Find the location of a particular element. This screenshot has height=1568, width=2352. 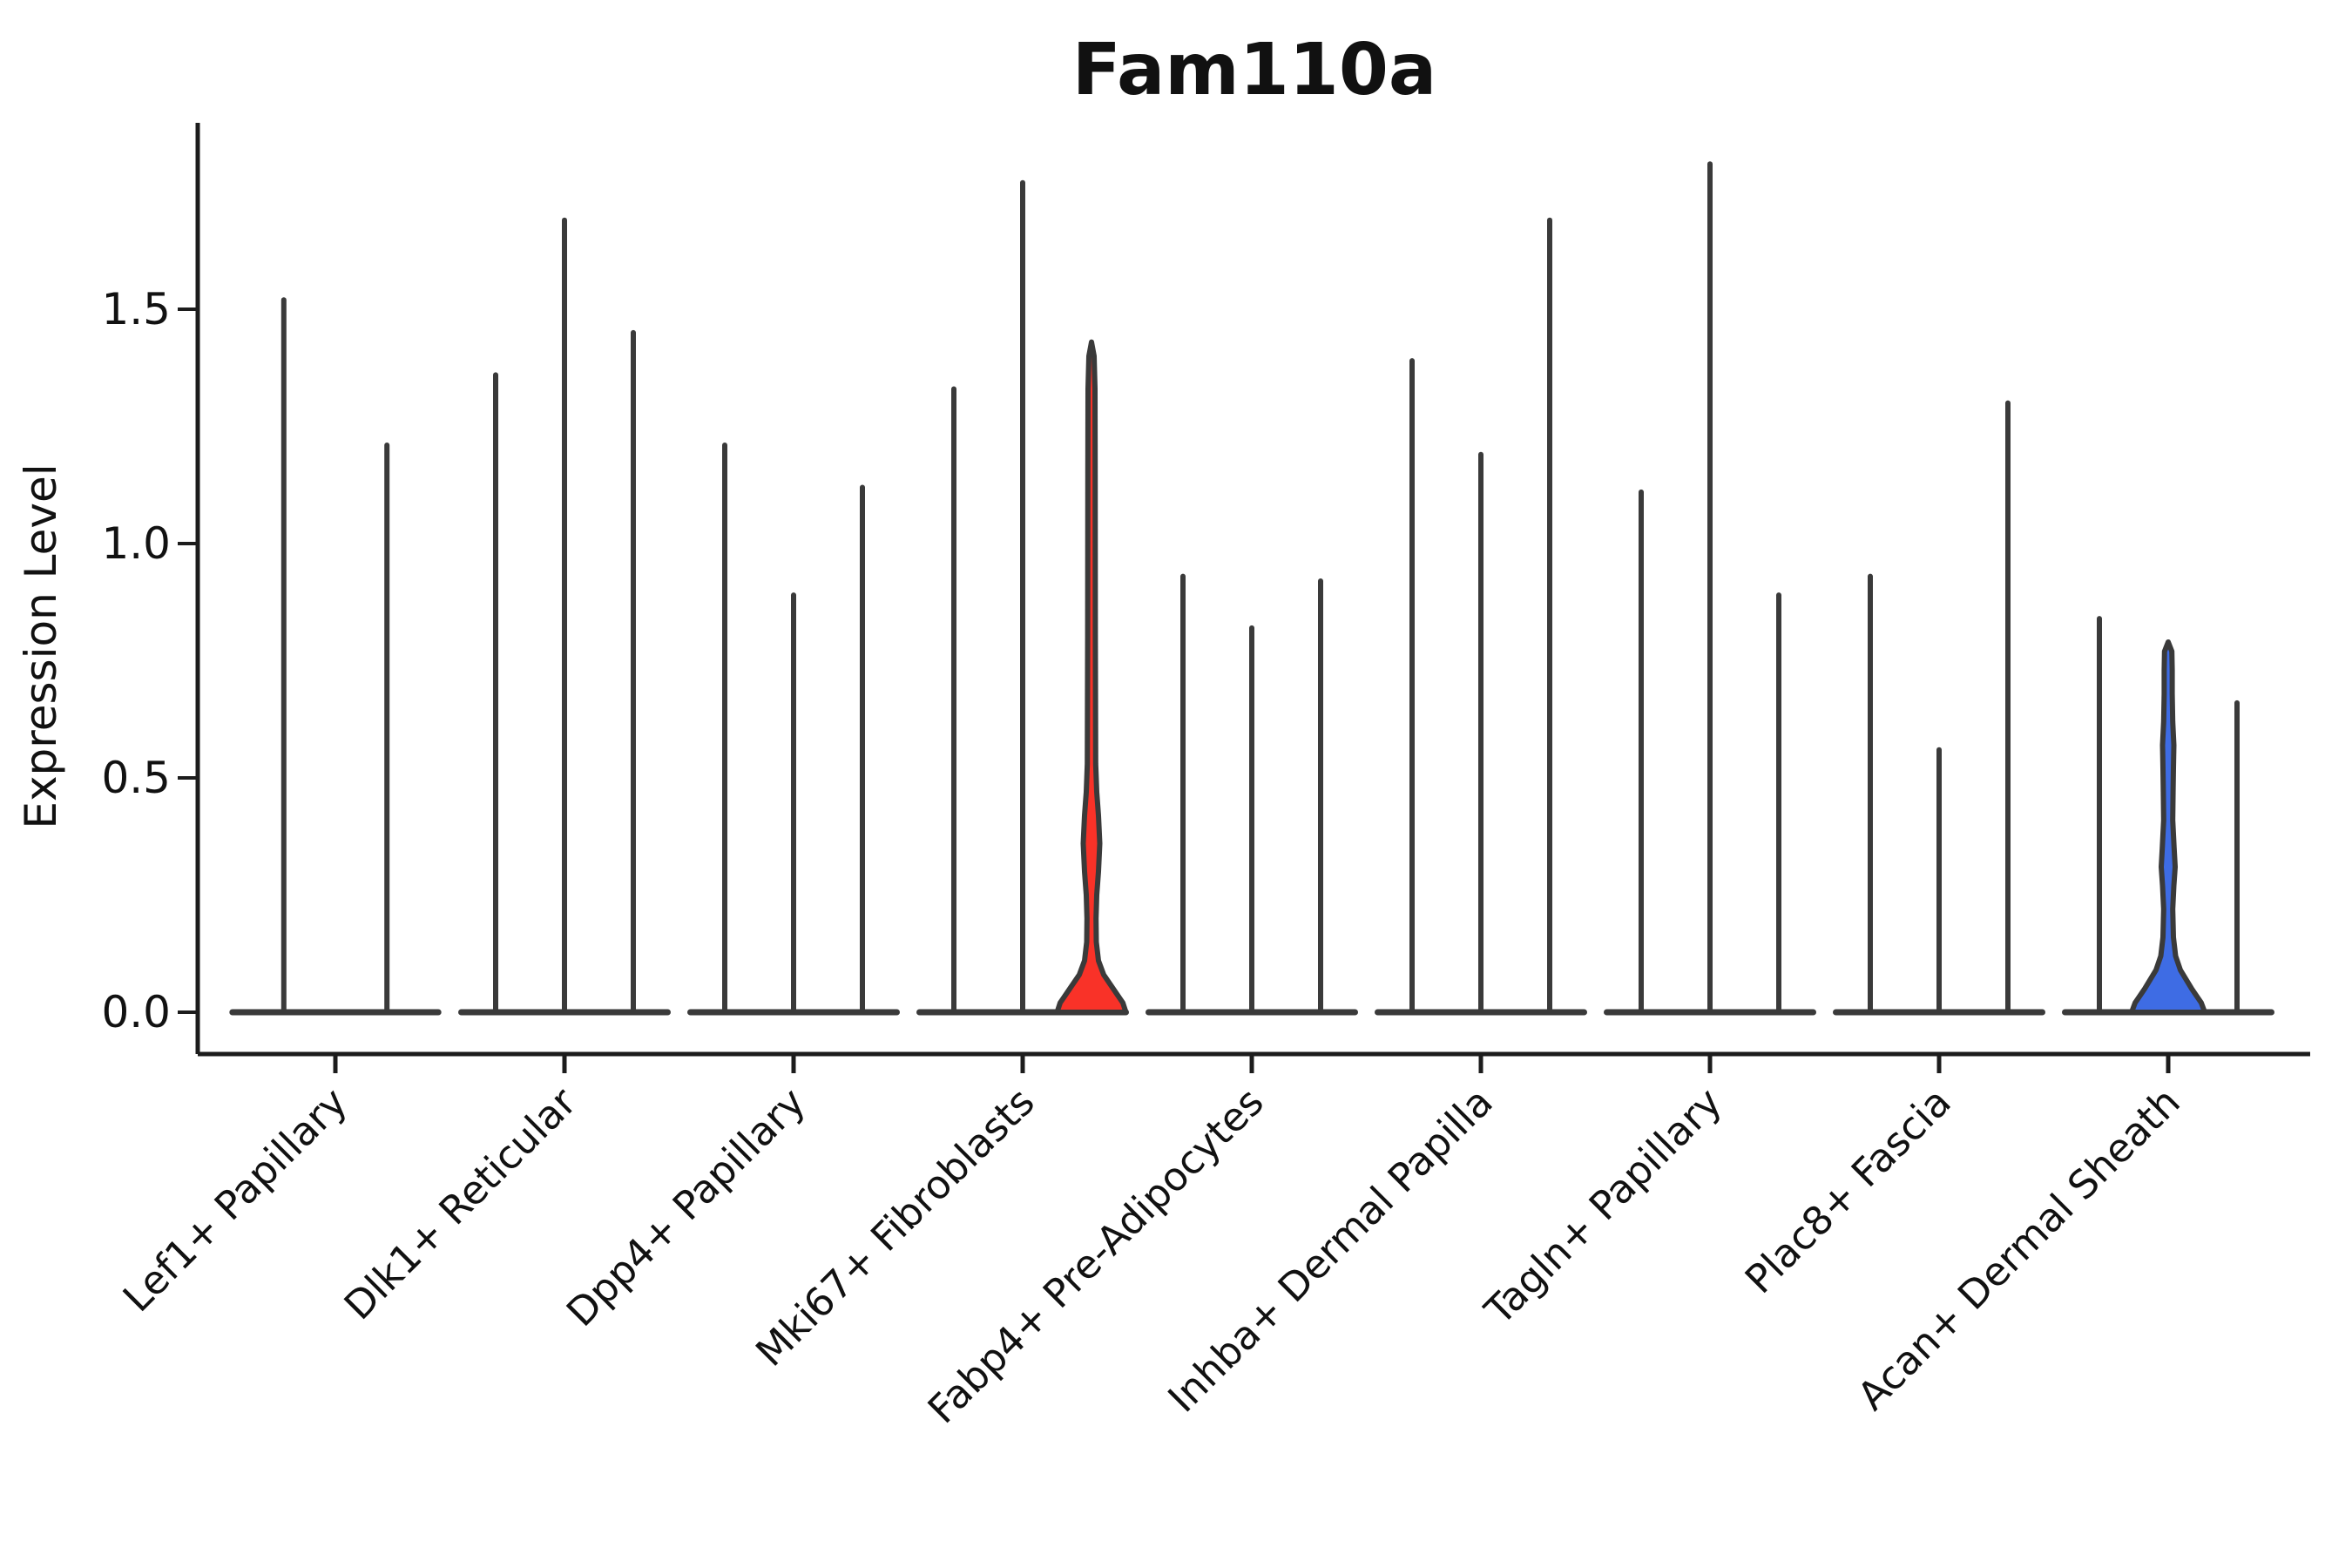

y-axis-label: Expression Level is located at coordinates (41, 645).